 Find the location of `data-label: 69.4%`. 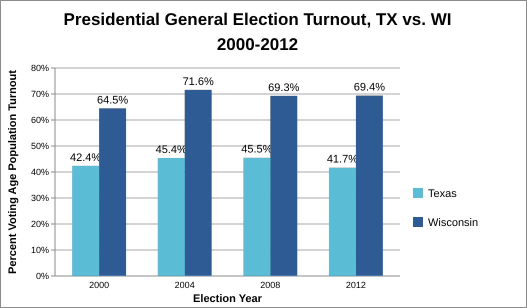

data-label: 69.4% is located at coordinates (370, 88).